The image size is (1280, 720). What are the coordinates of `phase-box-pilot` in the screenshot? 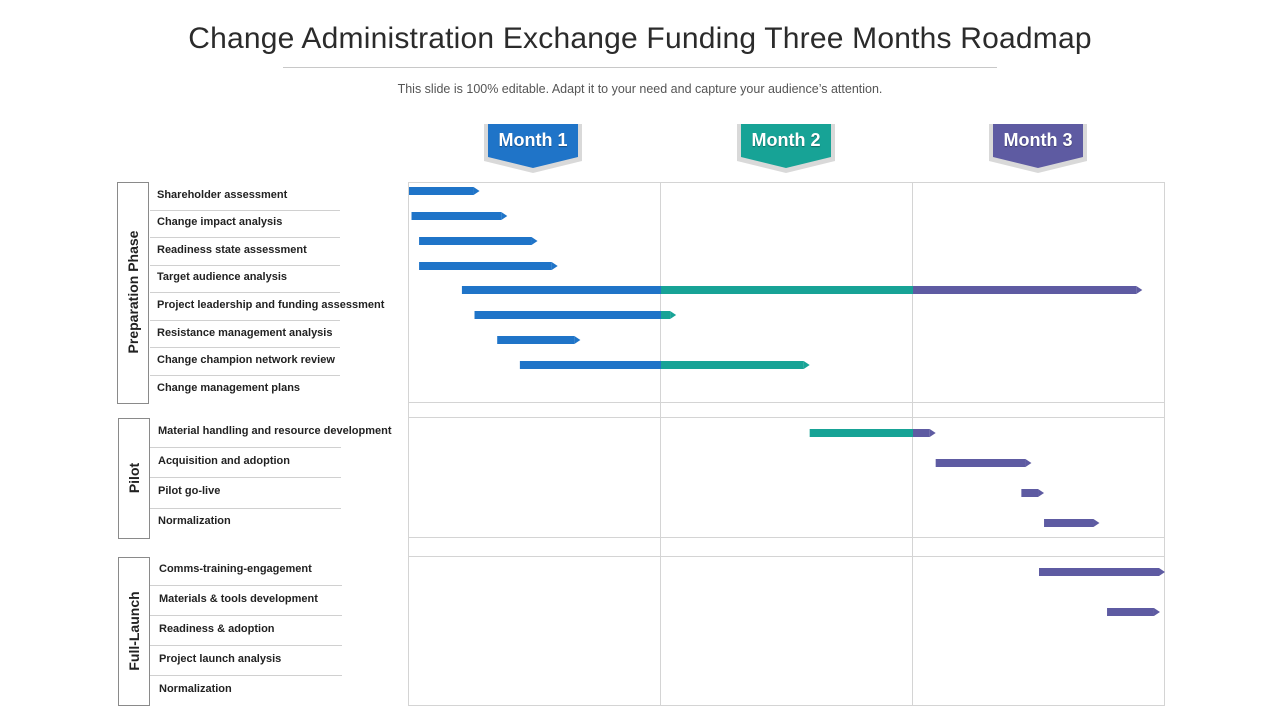 It's located at (134, 478).